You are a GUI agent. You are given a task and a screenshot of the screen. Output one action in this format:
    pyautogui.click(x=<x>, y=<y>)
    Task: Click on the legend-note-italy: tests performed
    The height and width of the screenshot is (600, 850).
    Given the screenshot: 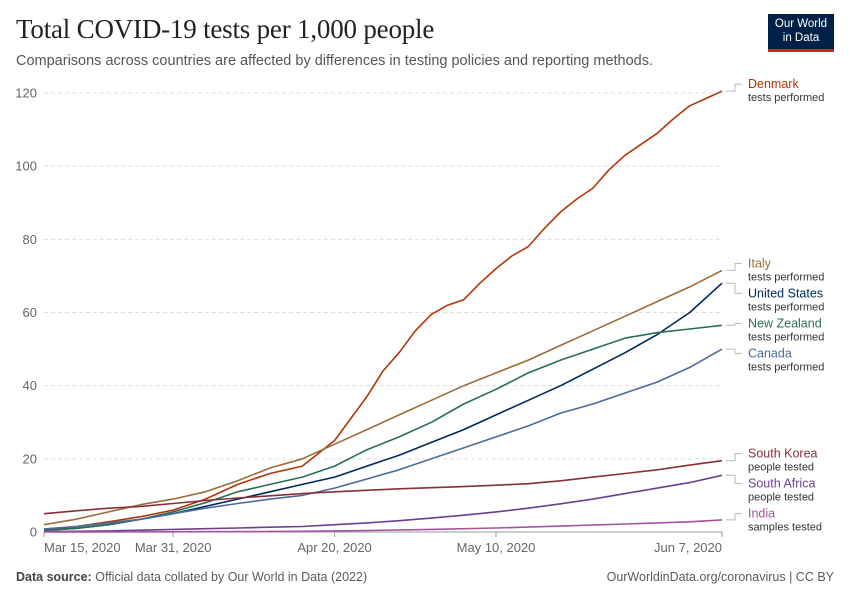 What is the action you would take?
    pyautogui.click(x=786, y=277)
    